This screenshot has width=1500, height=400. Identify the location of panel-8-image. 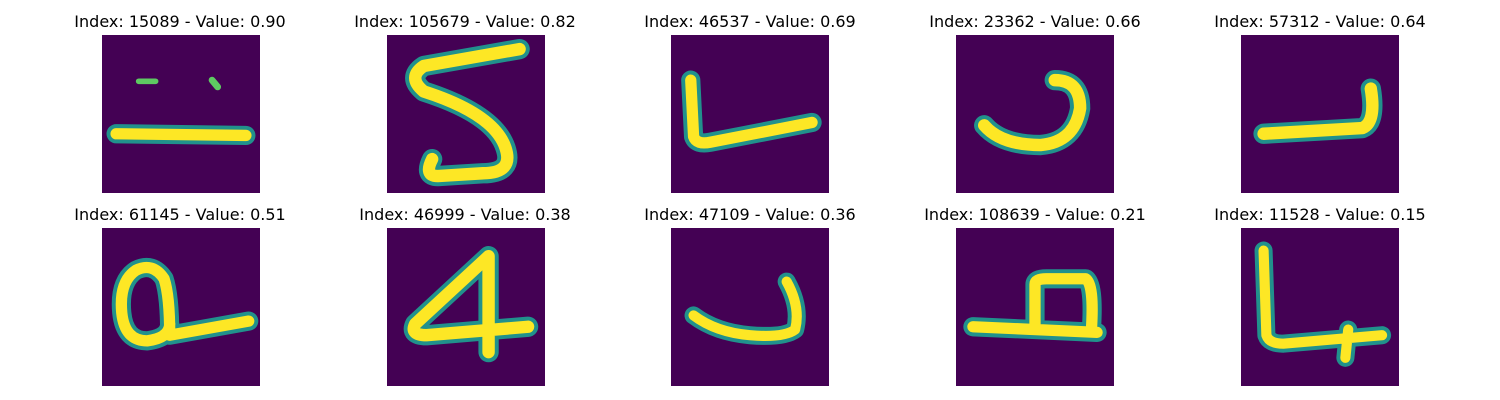
(750, 307).